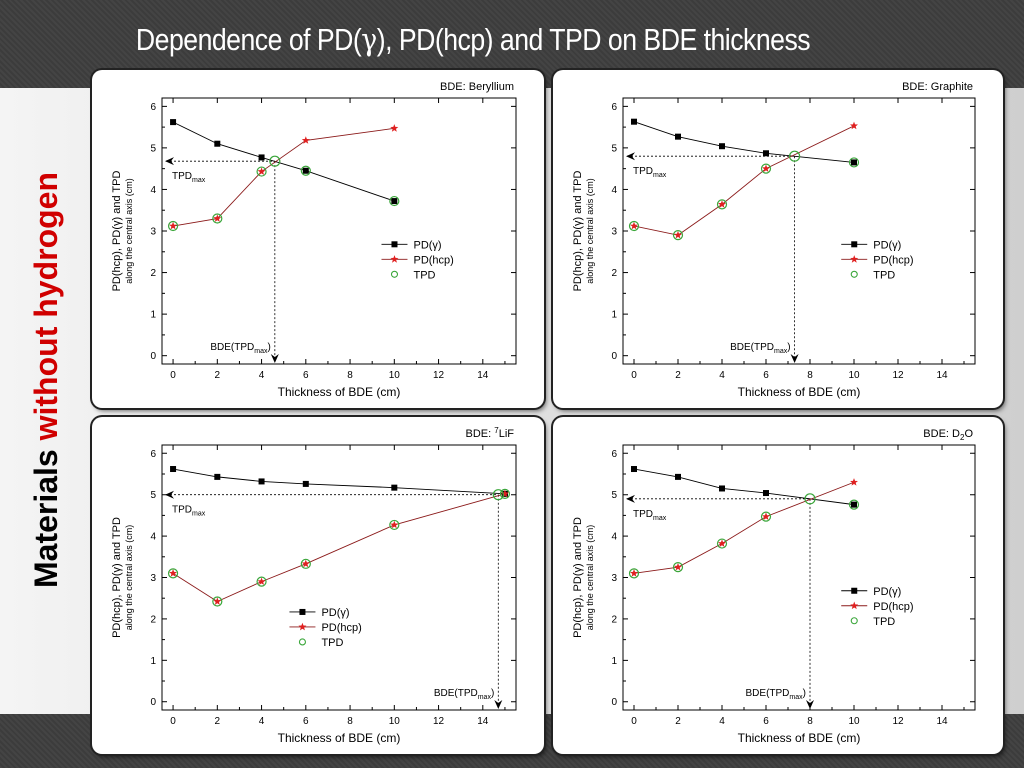 This screenshot has height=768, width=1024. I want to click on chart-title: BDE: Graphite, so click(937, 87).